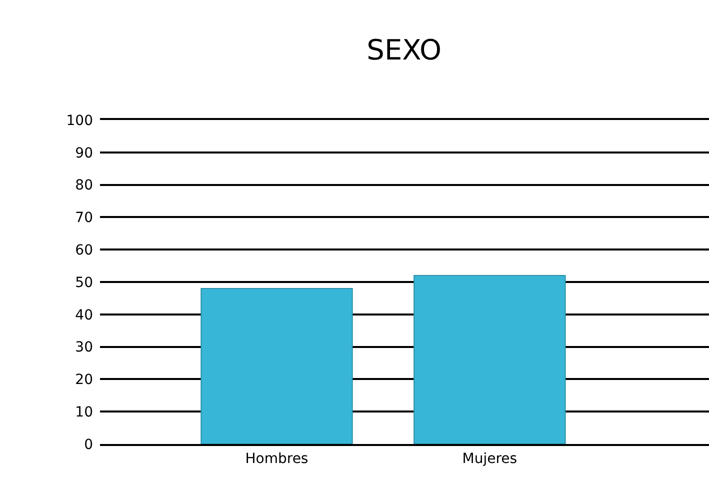  Describe the element at coordinates (88, 444) in the screenshot. I see `y-tick-label: 0` at that location.